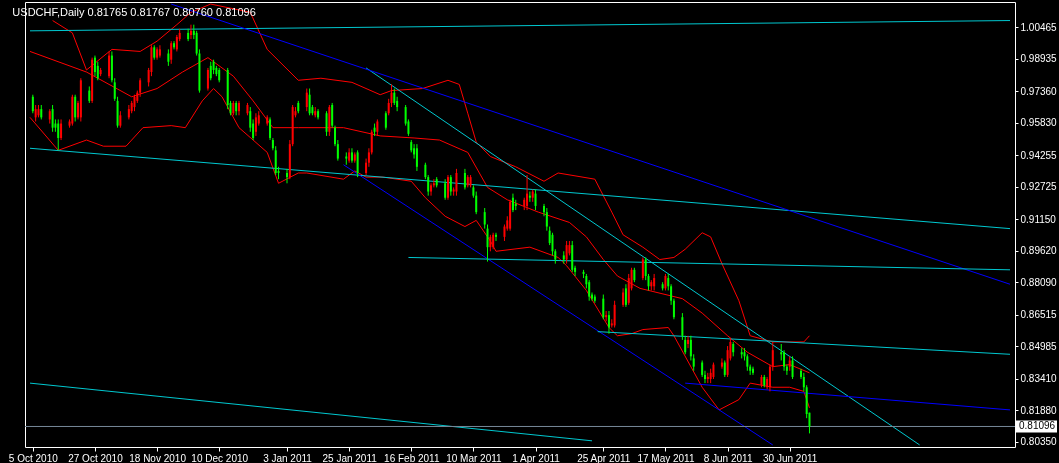 Image resolution: width=1059 pixels, height=463 pixels. What do you see at coordinates (1039, 251) in the screenshot?
I see `y-tick-label: 0.89620` at bounding box center [1039, 251].